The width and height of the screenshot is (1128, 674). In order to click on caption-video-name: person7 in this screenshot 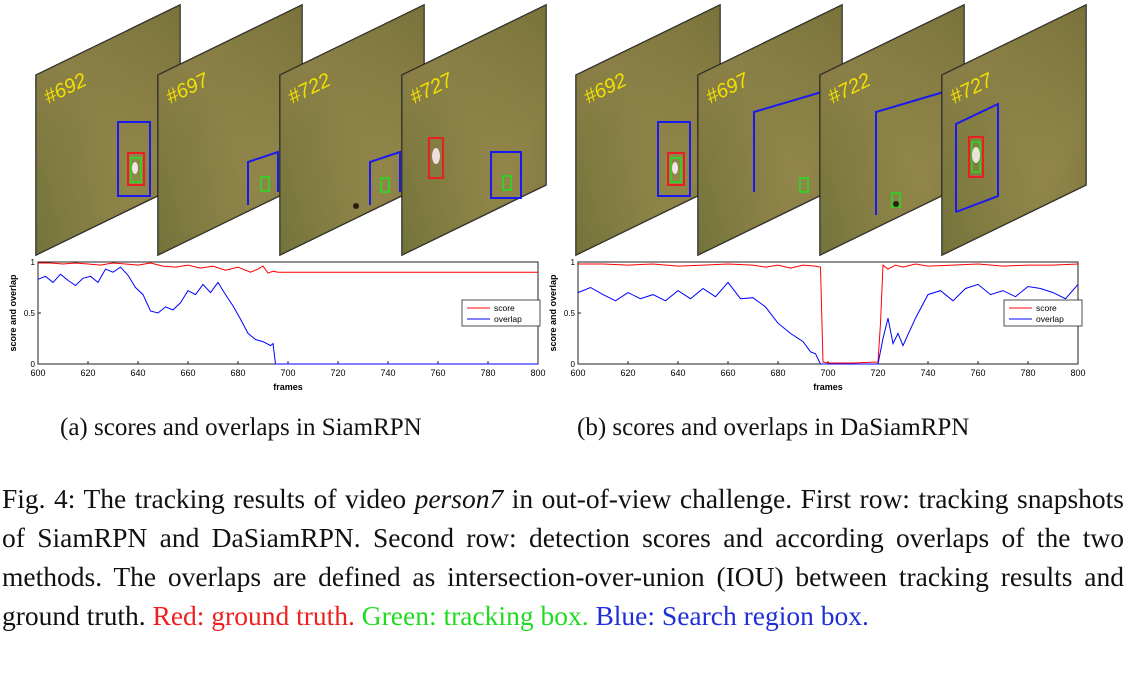, I will do `click(459, 498)`.